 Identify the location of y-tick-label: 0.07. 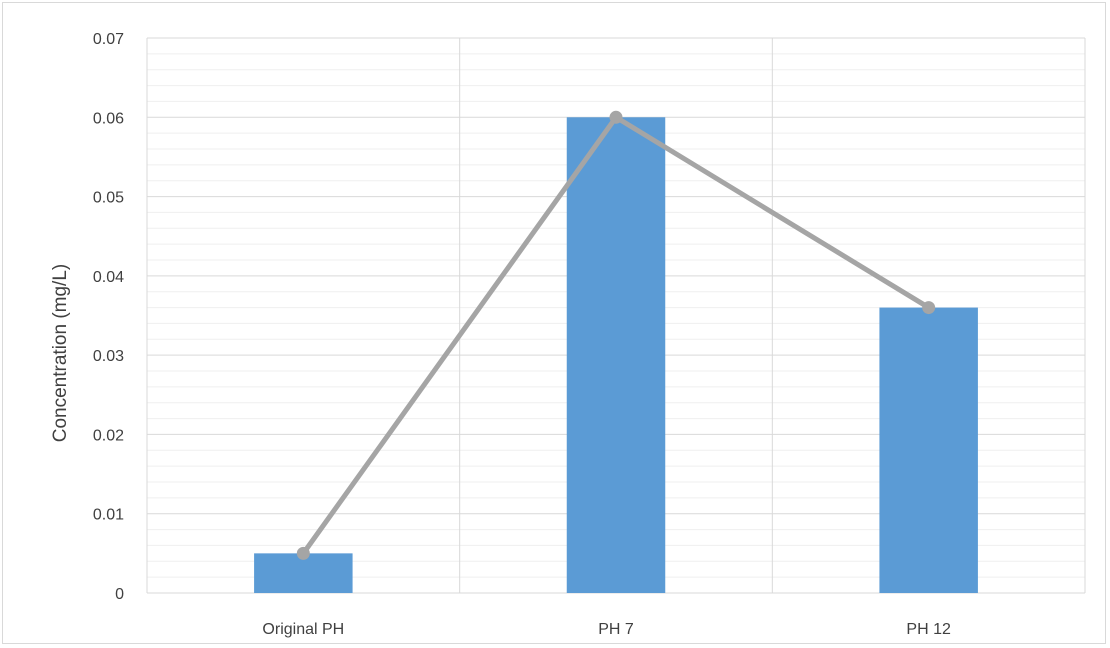
(108, 39).